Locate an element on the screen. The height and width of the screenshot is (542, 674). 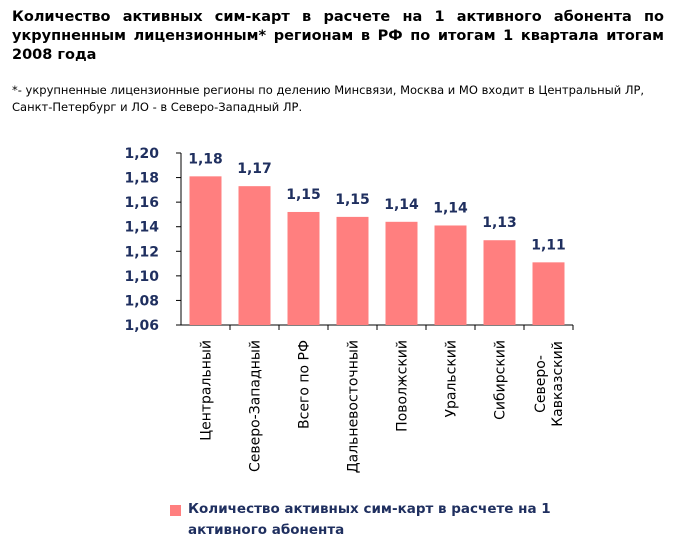
category-label-line: Дальневосточный is located at coordinates (354, 406).